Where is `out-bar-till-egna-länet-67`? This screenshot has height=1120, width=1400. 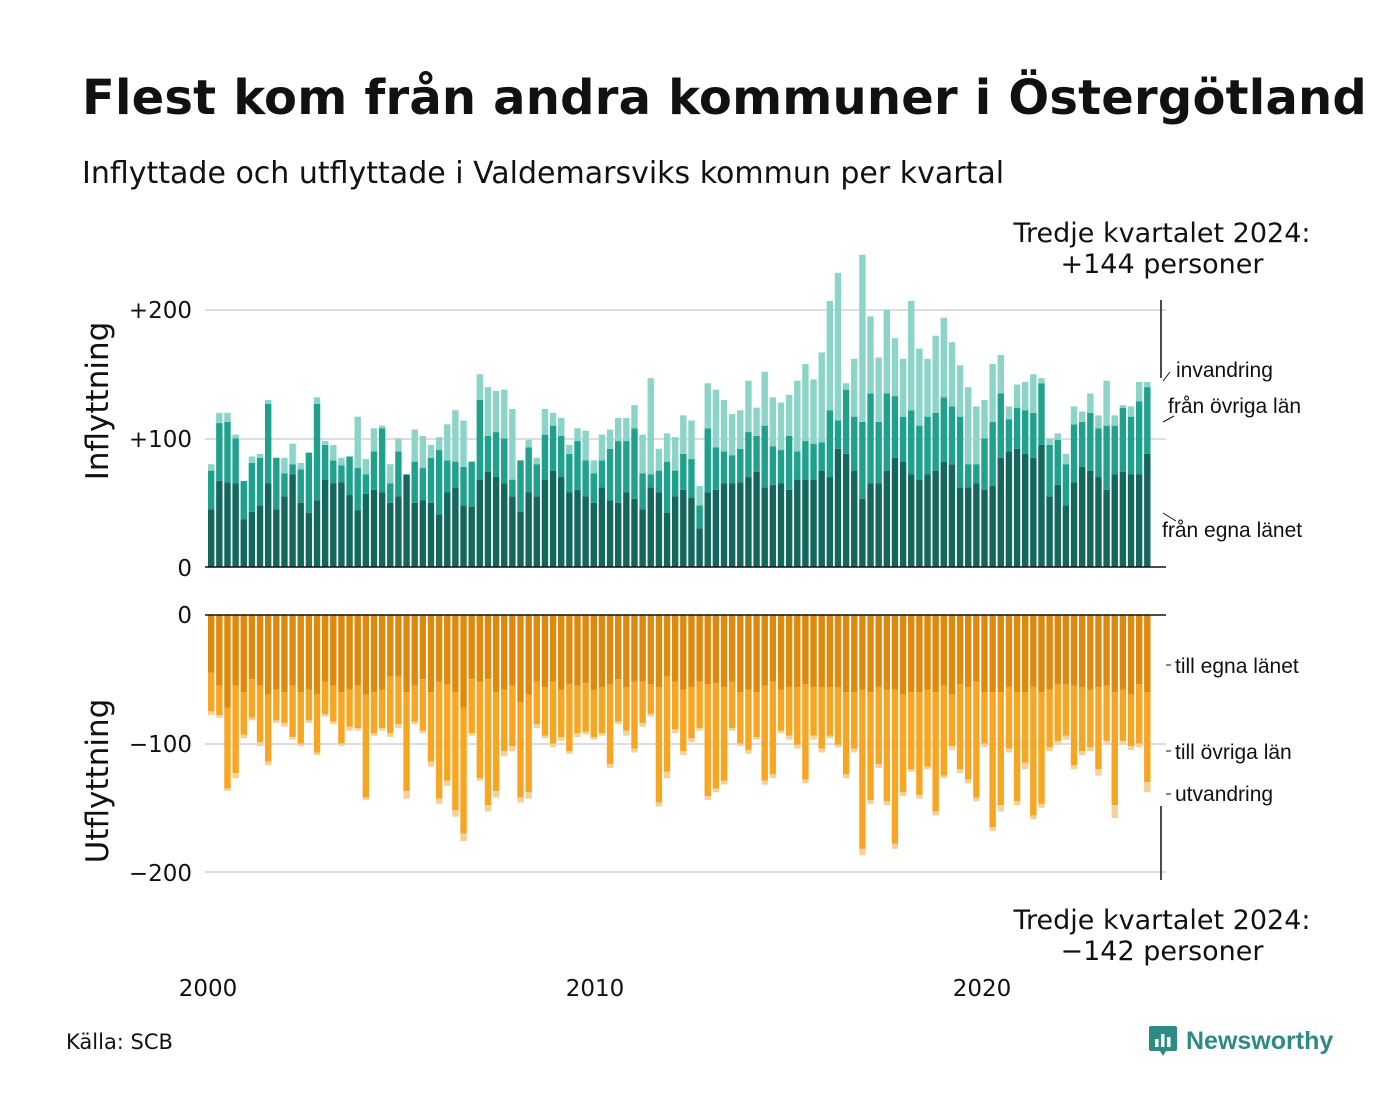 out-bar-till-egna-länet-67 is located at coordinates (756, 654).